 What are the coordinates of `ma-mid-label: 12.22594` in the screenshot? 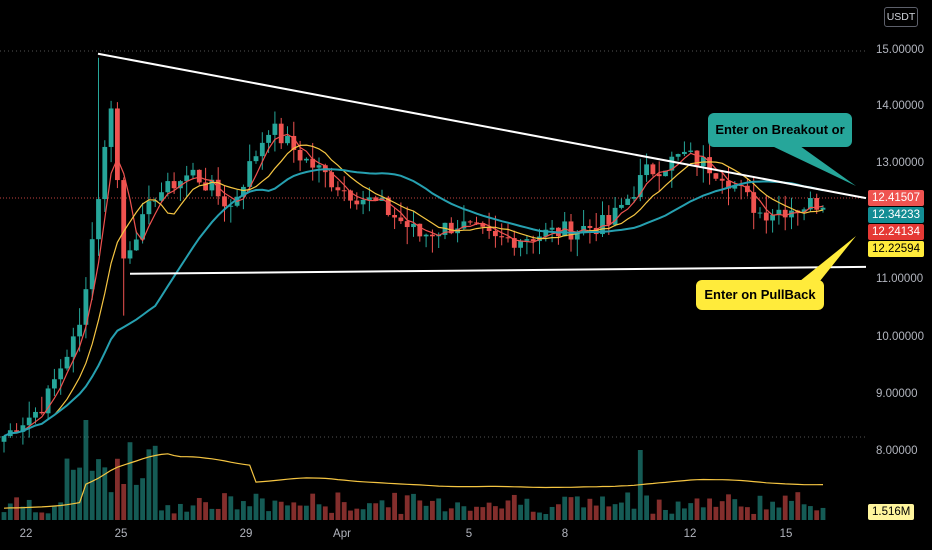 It's located at (896, 249).